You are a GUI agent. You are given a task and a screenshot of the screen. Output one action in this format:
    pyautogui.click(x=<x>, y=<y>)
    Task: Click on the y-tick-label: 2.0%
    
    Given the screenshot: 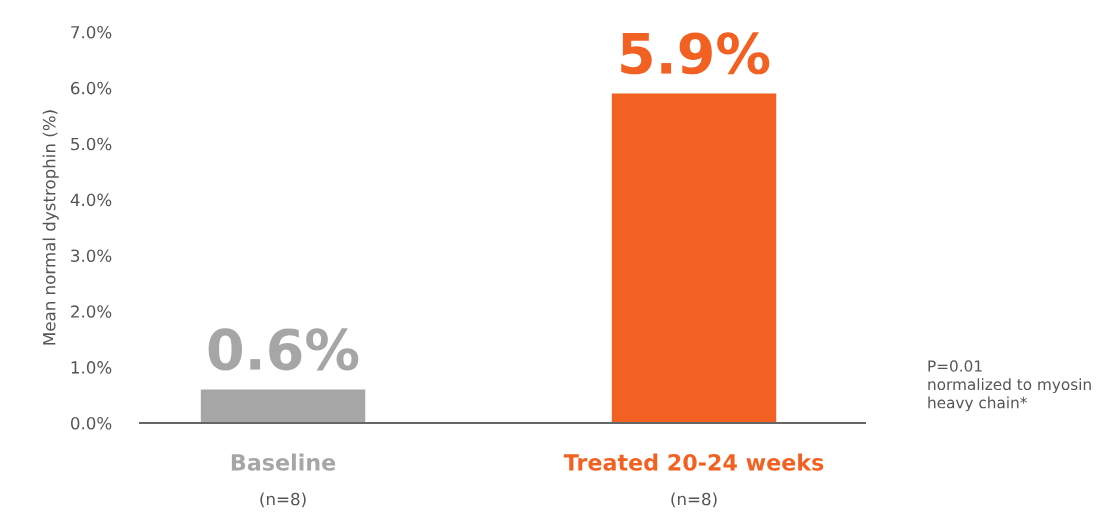 What is the action you would take?
    pyautogui.click(x=91, y=311)
    